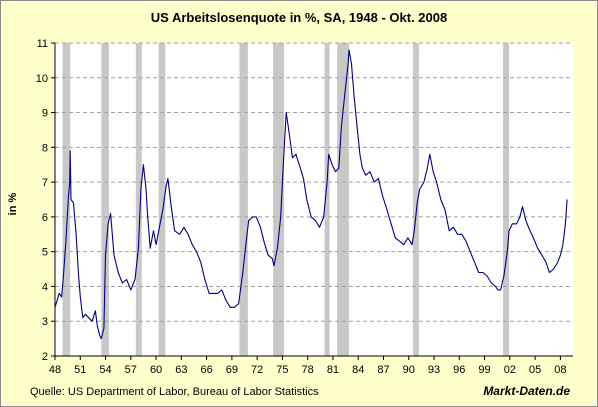 The image size is (598, 407). I want to click on y-tick-label: 8, so click(45, 148).